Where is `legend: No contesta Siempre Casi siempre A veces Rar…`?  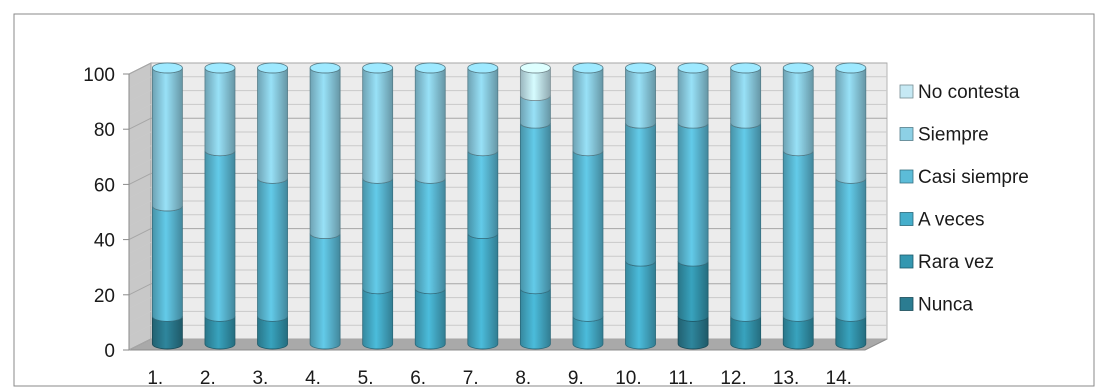
legend: No contesta Siempre Casi siempre A veces Rar… is located at coordinates (964, 199).